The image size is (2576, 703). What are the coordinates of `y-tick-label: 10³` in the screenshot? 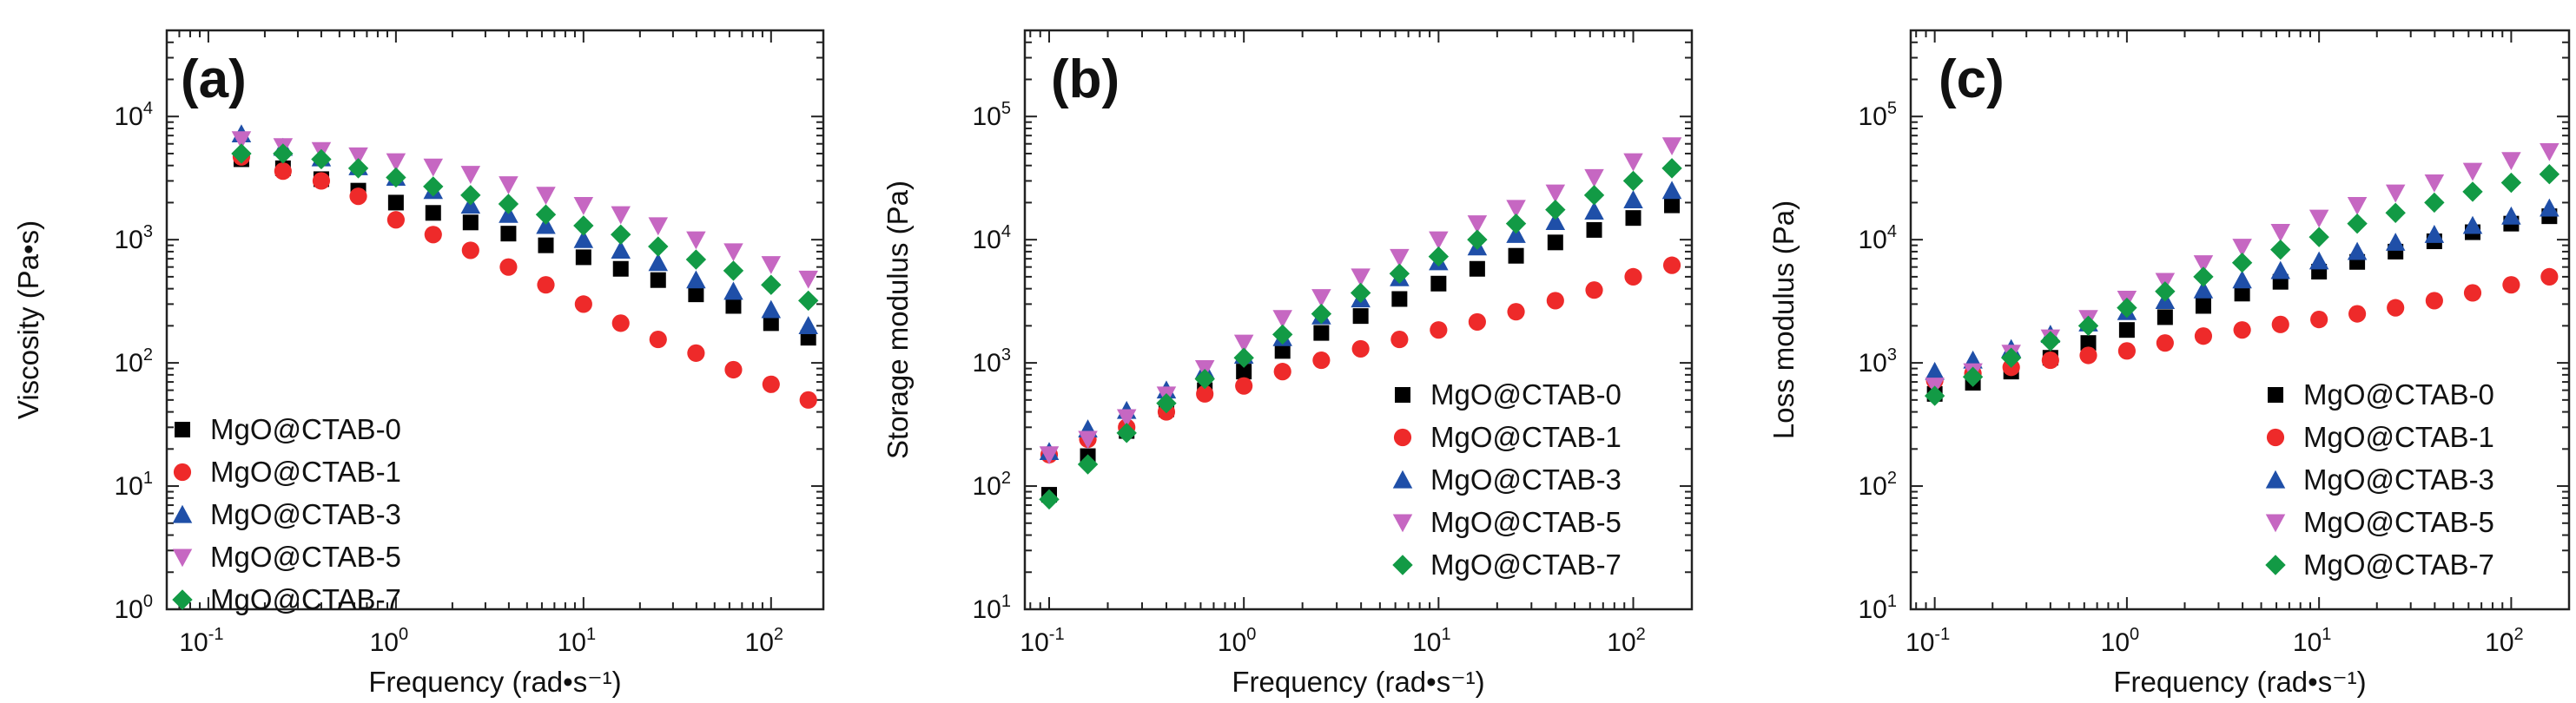 It's located at (1879, 361).